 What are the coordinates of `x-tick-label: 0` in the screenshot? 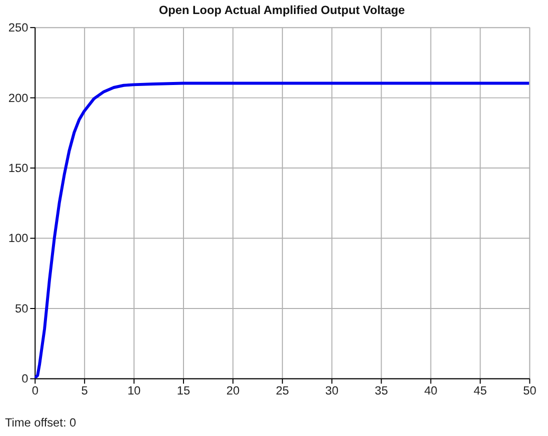 It's located at (35, 391).